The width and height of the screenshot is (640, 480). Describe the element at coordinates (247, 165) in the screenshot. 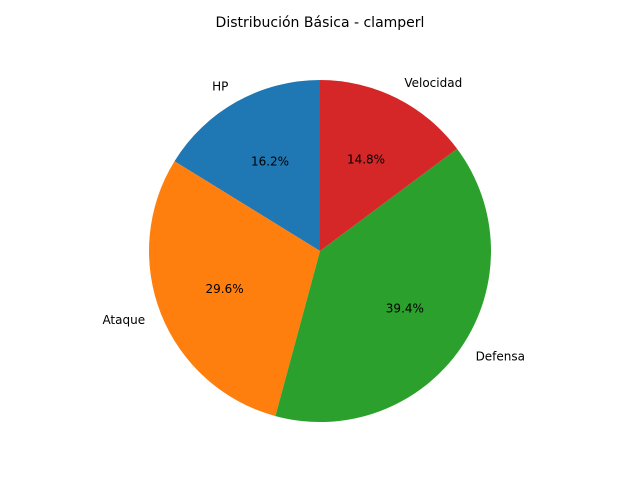

I see `pie-slice-hp` at that location.